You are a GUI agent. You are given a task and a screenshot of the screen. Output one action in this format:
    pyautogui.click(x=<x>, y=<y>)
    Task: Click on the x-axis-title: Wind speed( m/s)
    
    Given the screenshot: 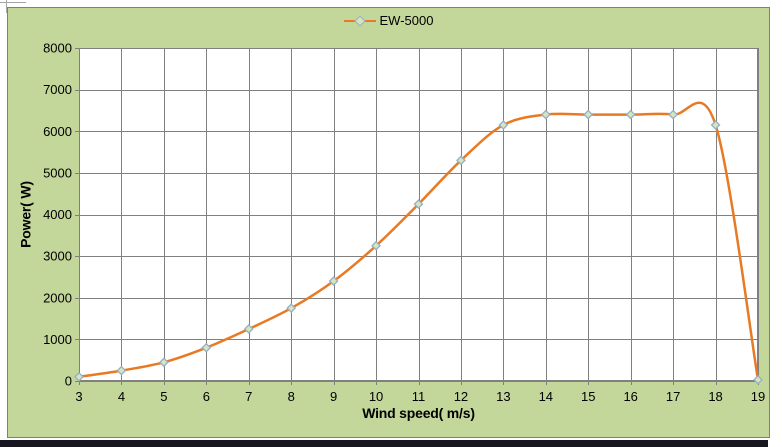 What is the action you would take?
    pyautogui.click(x=418, y=413)
    